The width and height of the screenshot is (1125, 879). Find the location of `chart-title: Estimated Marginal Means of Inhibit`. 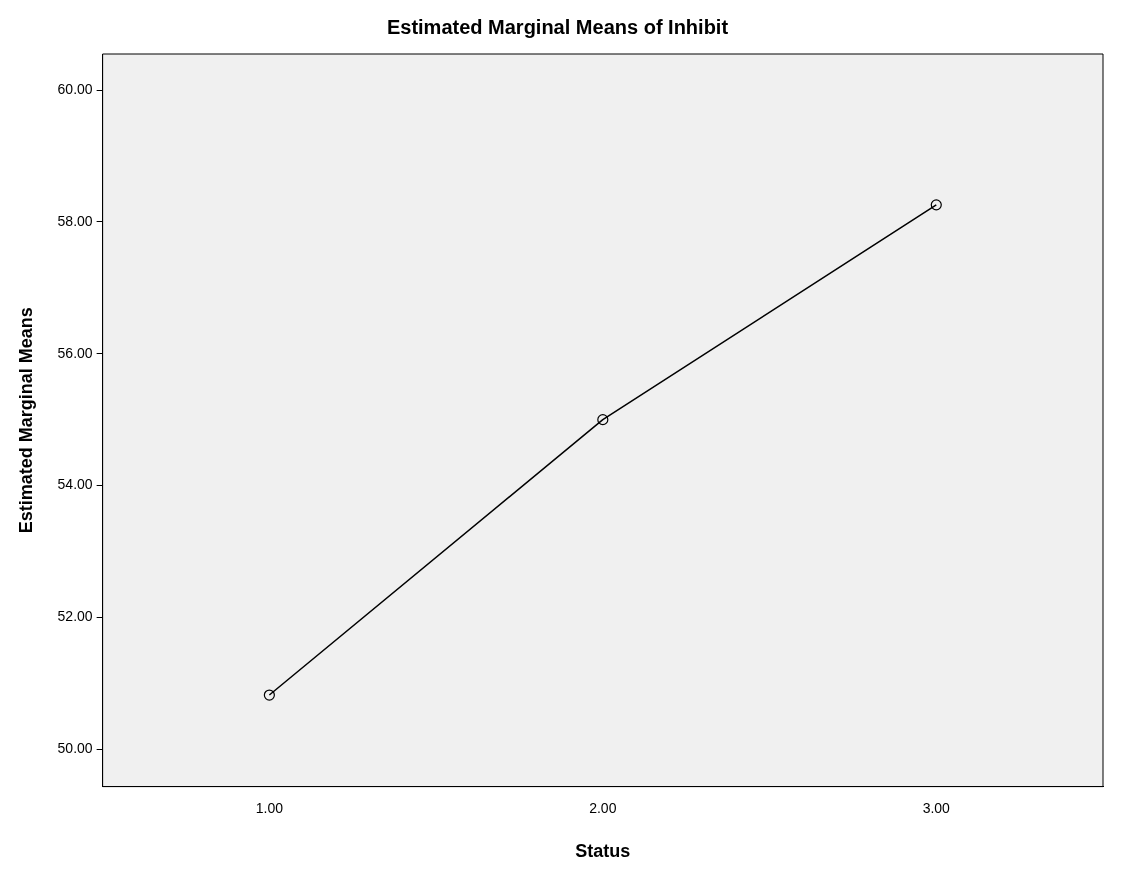

chart-title: Estimated Marginal Means of Inhibit is located at coordinates (557, 26).